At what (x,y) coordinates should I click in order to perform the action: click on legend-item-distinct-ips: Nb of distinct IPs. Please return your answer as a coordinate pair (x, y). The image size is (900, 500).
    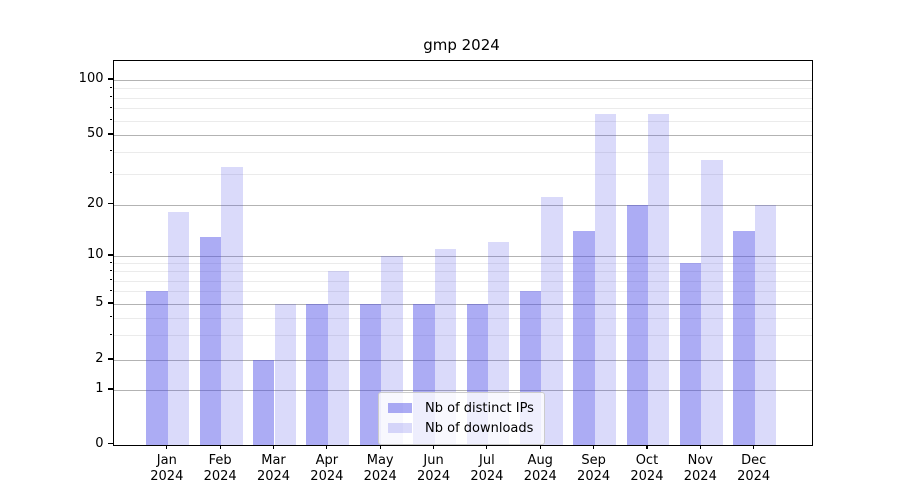
    Looking at the image, I should click on (461, 408).